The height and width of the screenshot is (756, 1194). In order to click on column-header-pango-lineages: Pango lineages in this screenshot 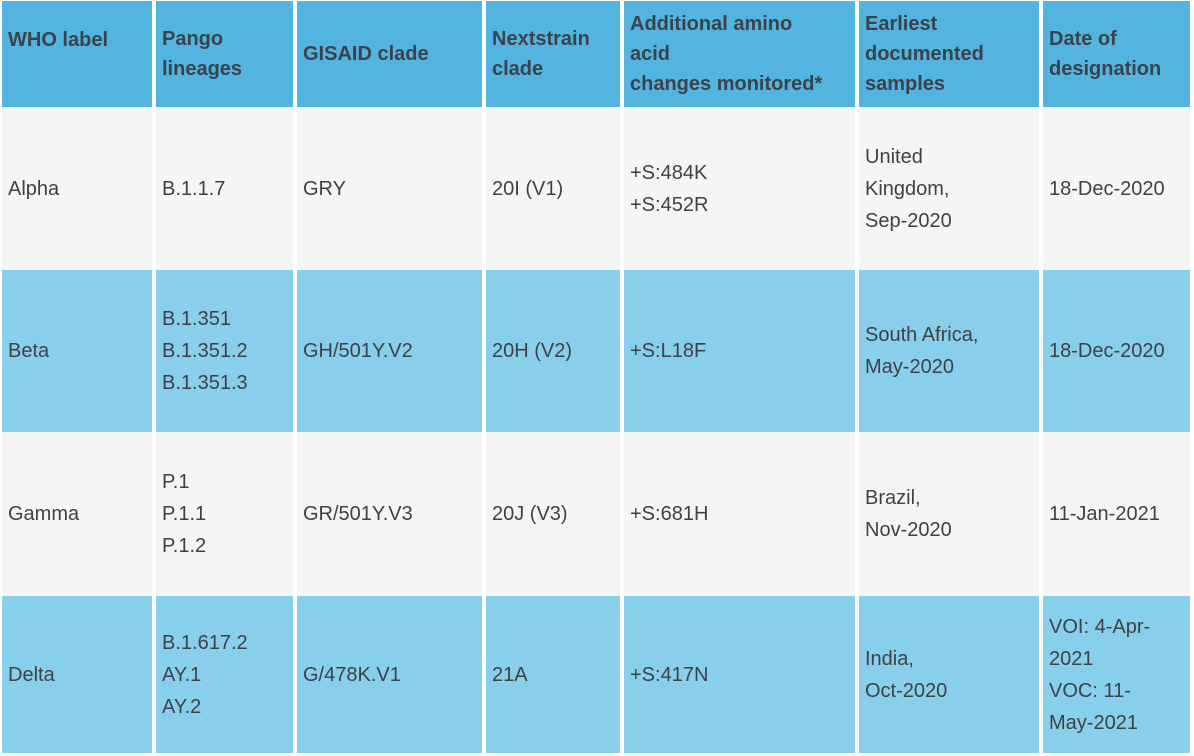, I will do `click(222, 54)`.